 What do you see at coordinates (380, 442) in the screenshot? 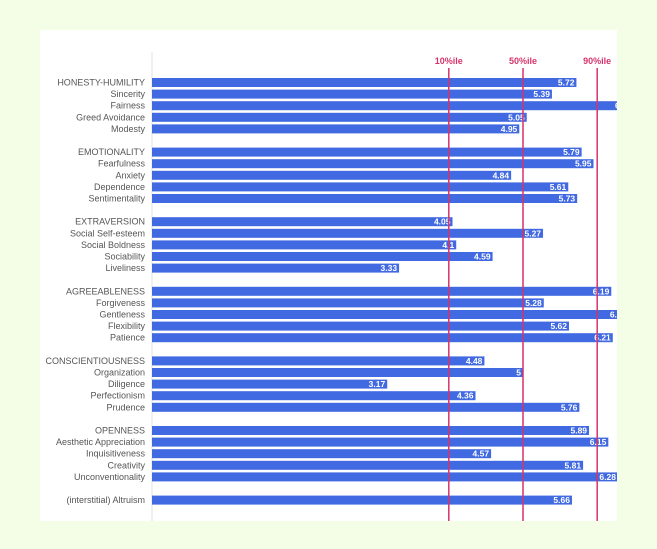
I see `bar-aesthetic-appreciation` at bounding box center [380, 442].